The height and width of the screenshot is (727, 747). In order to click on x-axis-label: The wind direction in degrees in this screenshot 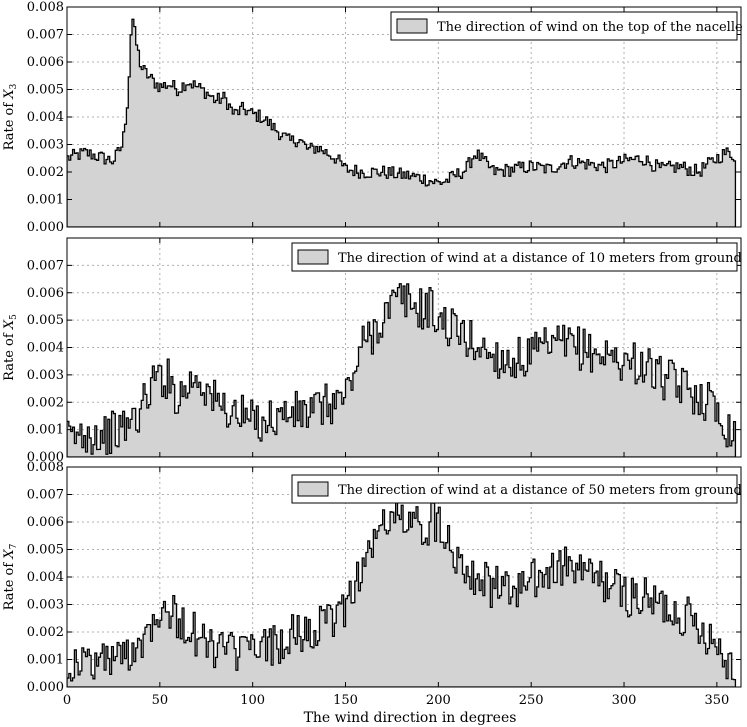, I will do `click(410, 718)`.